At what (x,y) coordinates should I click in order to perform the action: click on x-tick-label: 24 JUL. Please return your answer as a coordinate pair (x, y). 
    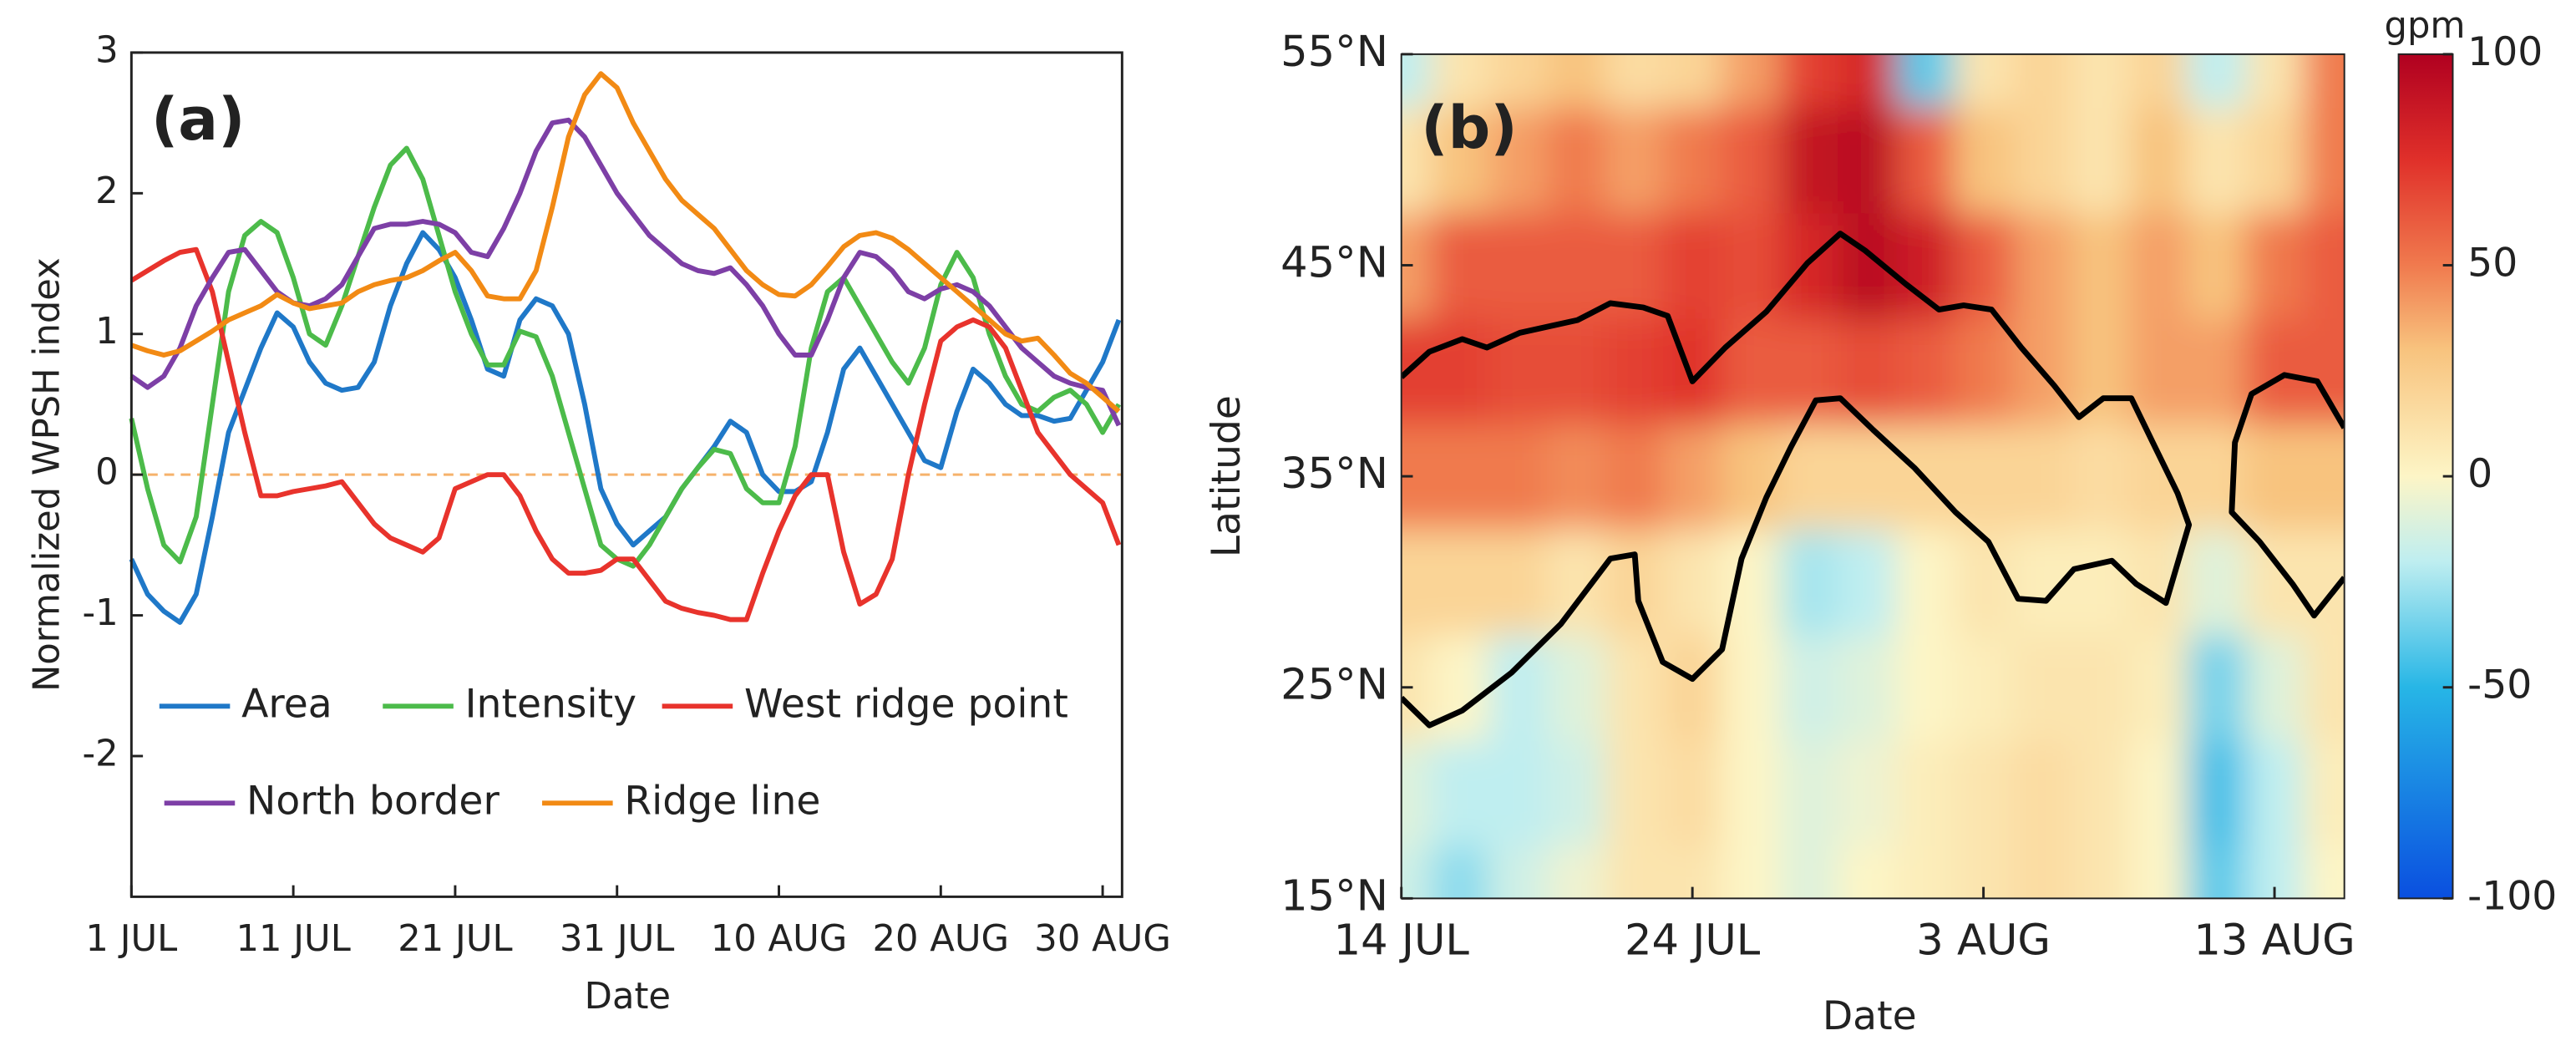
    Looking at the image, I should click on (1693, 940).